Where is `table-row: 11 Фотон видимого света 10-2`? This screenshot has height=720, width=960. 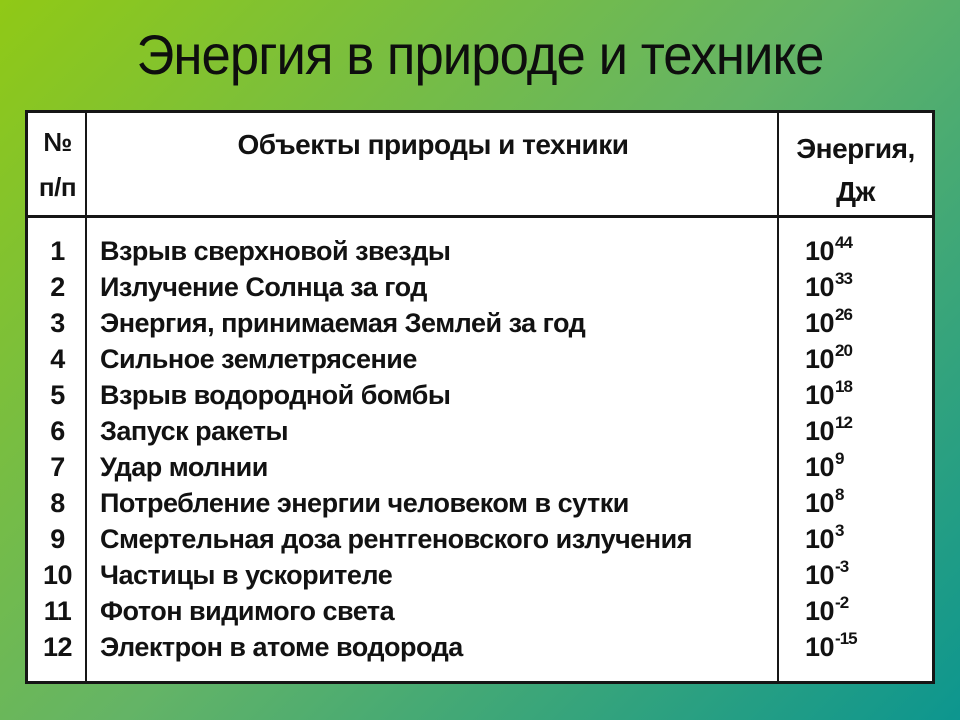 table-row: 11 Фотон видимого света 10-2 is located at coordinates (480, 611).